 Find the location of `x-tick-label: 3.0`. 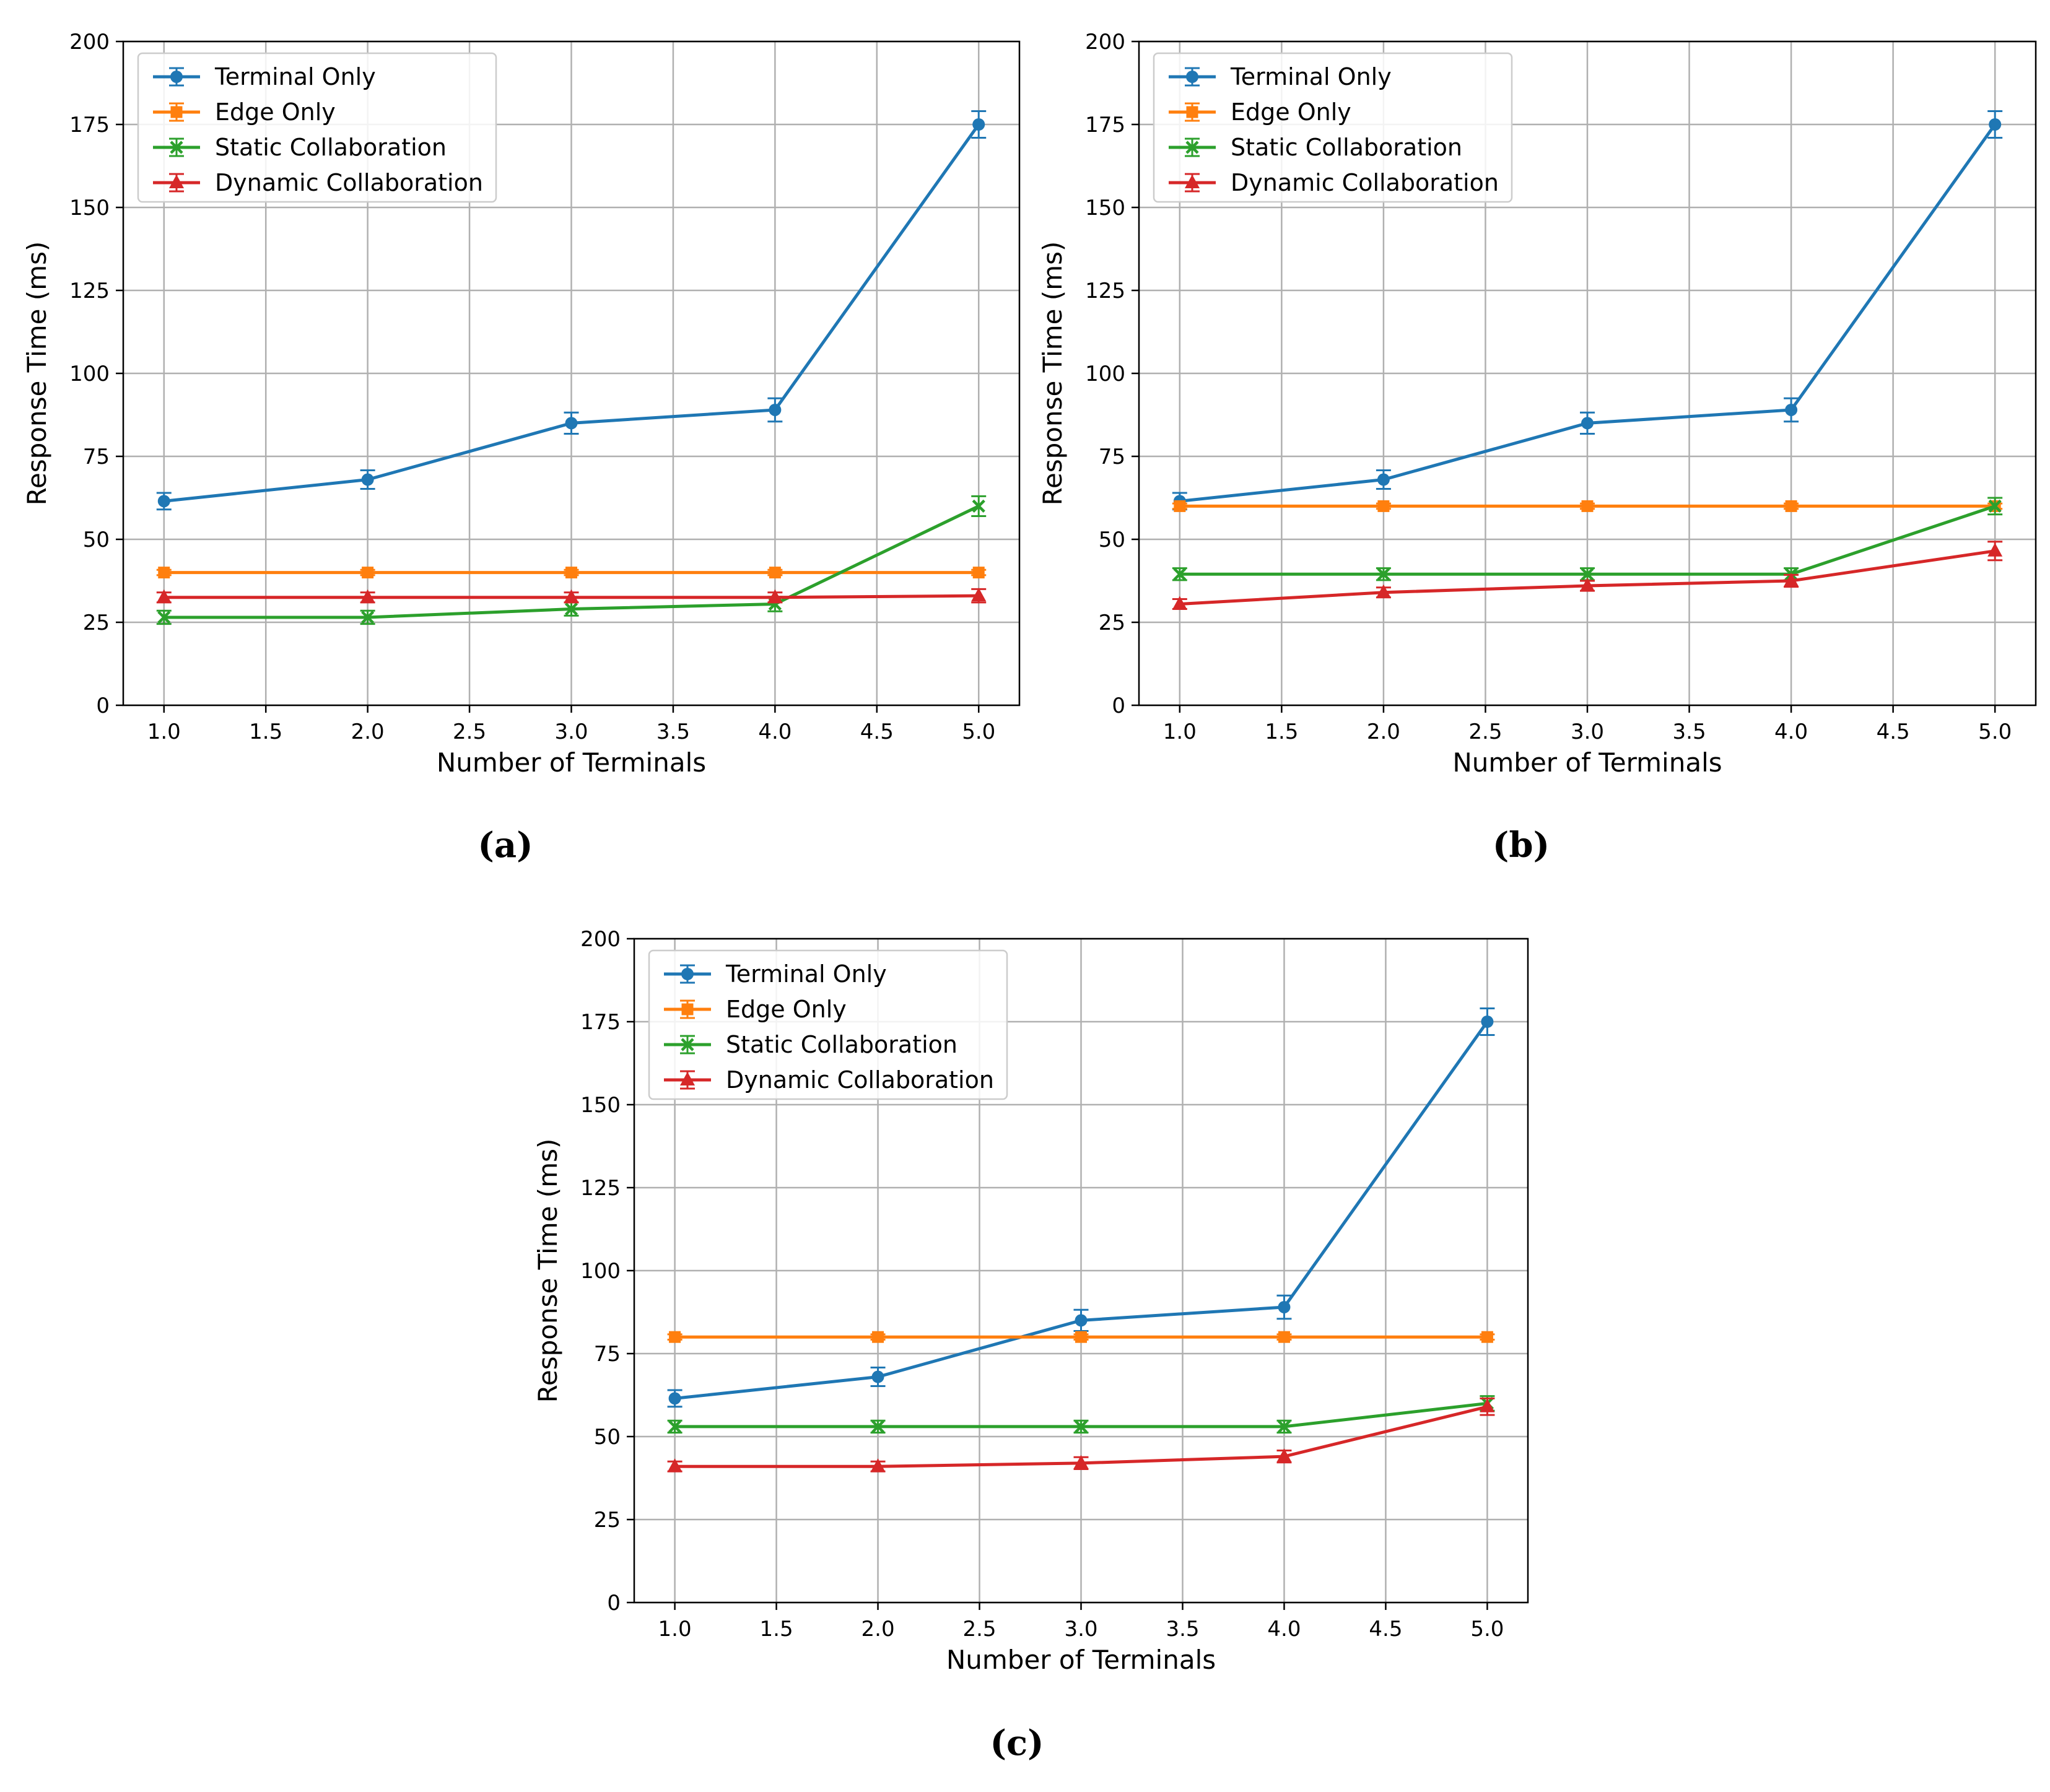

x-tick-label: 3.0 is located at coordinates (1080, 1630).